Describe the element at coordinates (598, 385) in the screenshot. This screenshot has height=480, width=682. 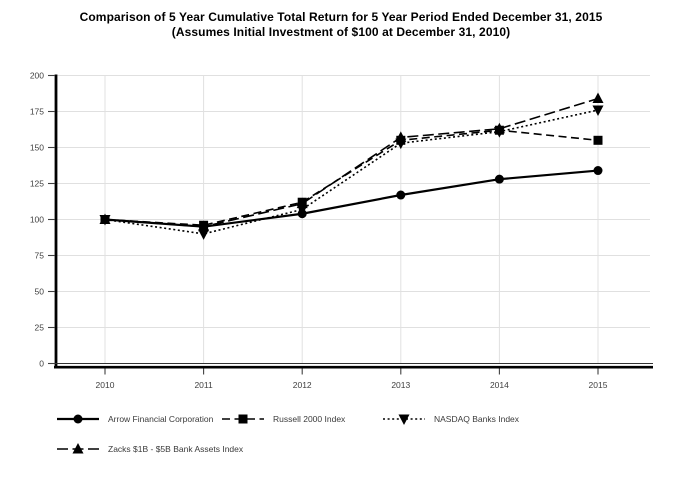
I see `x-tick-label: 2015` at that location.